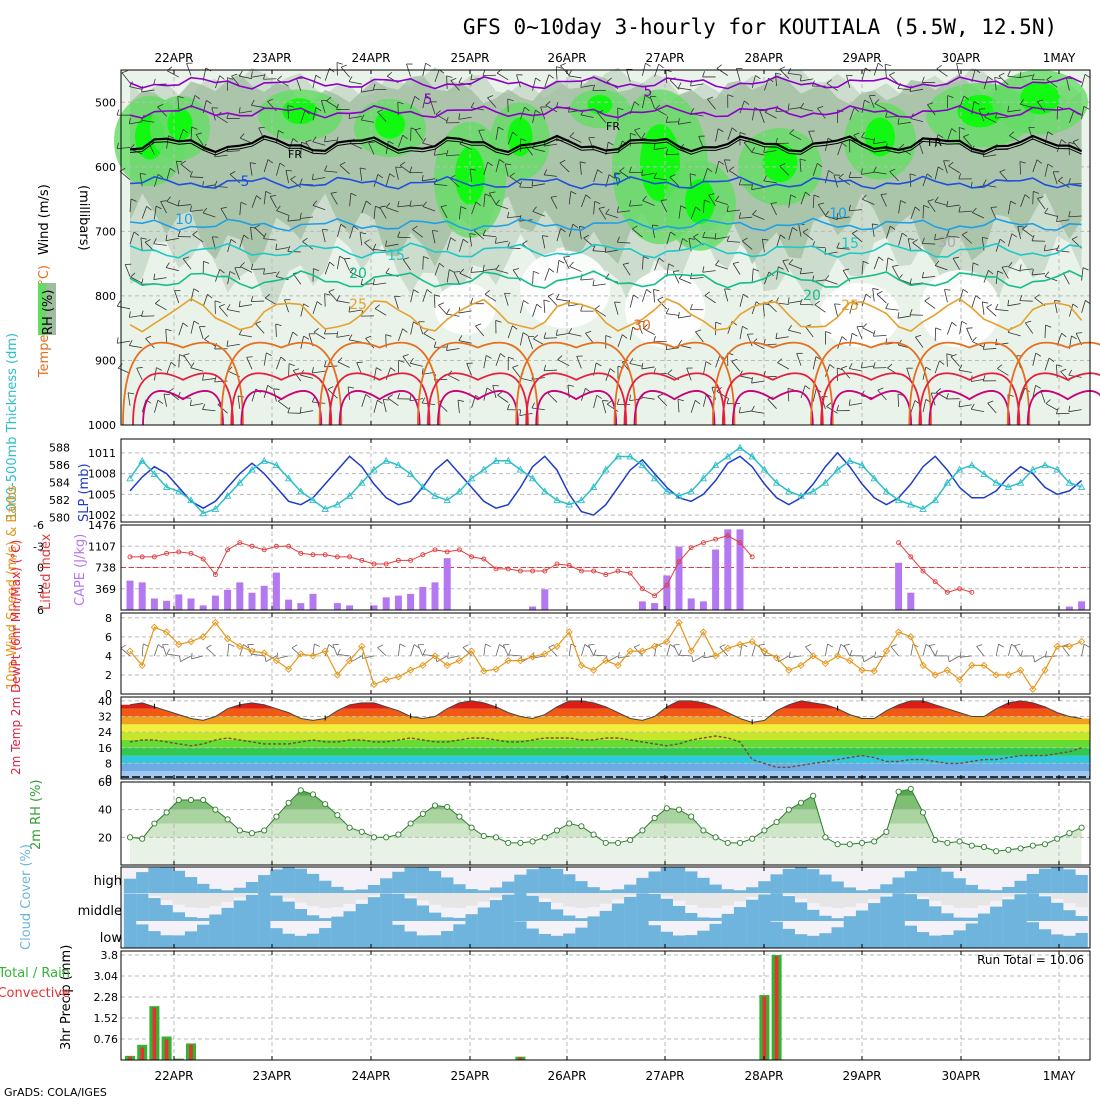 The height and width of the screenshot is (1104, 1100). What do you see at coordinates (105, 296) in the screenshot?
I see `y-tick-label: 800` at bounding box center [105, 296].